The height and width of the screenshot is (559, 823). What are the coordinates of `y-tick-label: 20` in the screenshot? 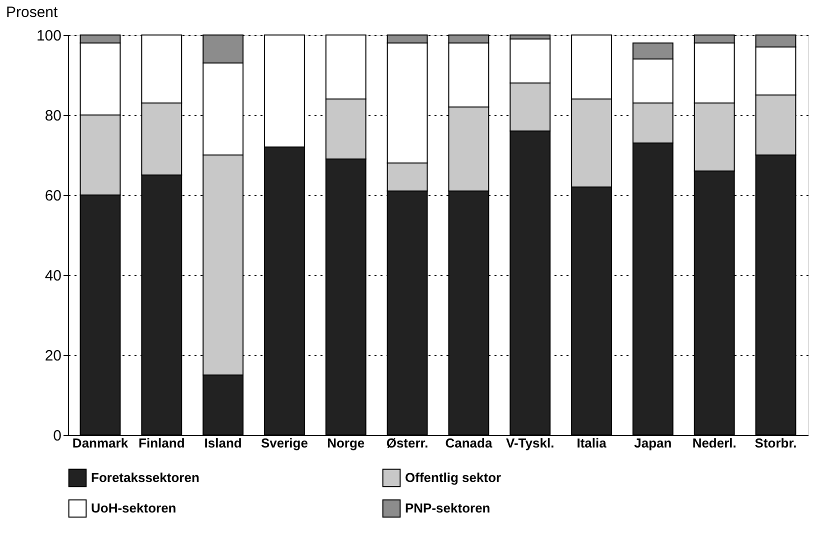 It's located at (53, 356).